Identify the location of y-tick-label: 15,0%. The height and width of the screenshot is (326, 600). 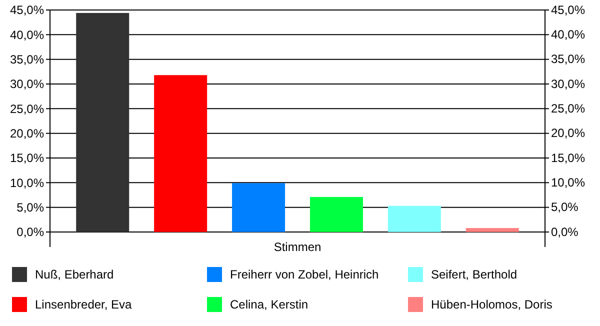
(27, 158).